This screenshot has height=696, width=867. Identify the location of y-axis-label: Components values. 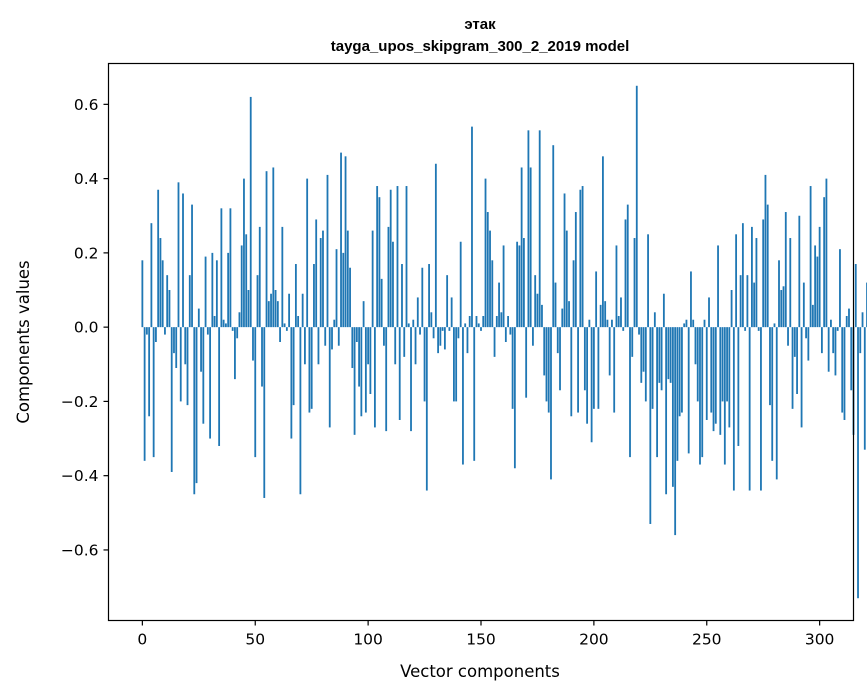
(23, 341).